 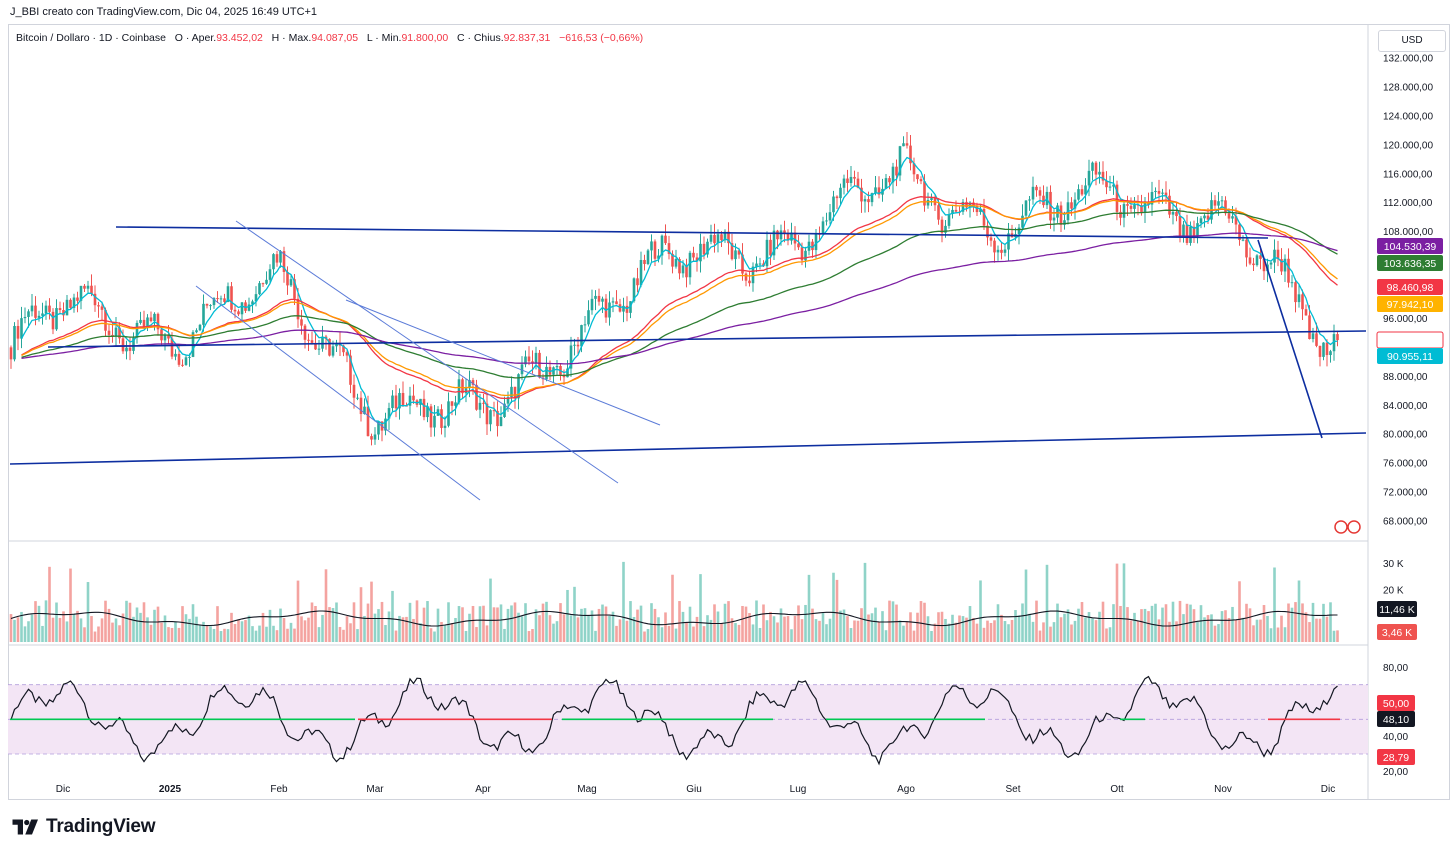 I want to click on tradingview-logo: TradingView, so click(x=84, y=827).